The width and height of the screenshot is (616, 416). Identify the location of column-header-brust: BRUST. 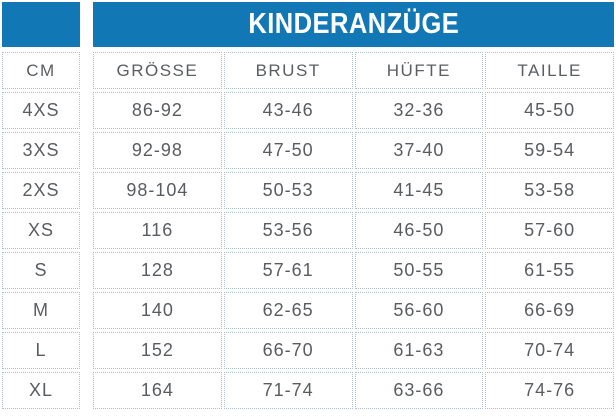
(288, 70).